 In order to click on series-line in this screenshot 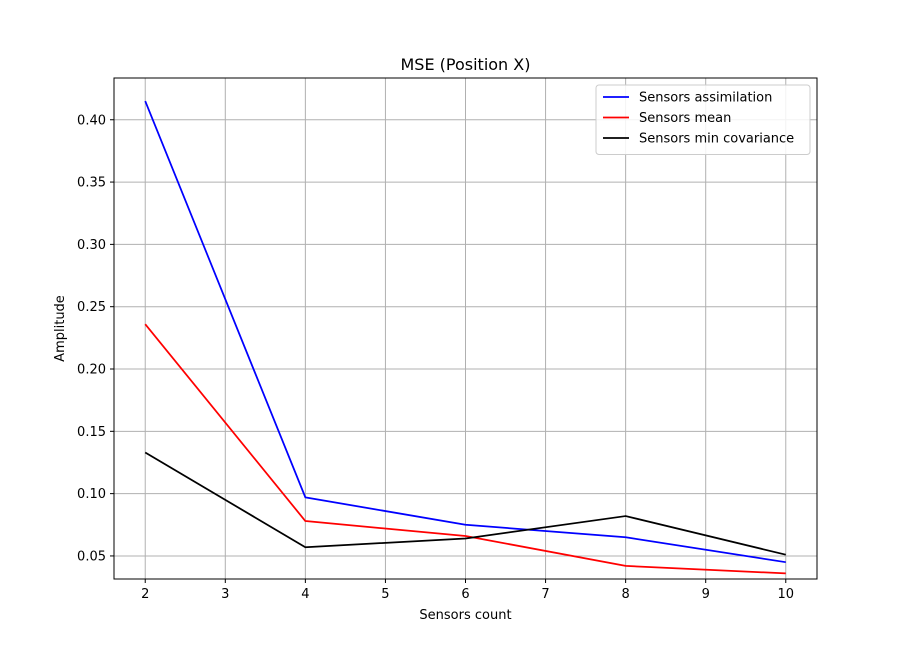, I will do `click(465, 503)`.